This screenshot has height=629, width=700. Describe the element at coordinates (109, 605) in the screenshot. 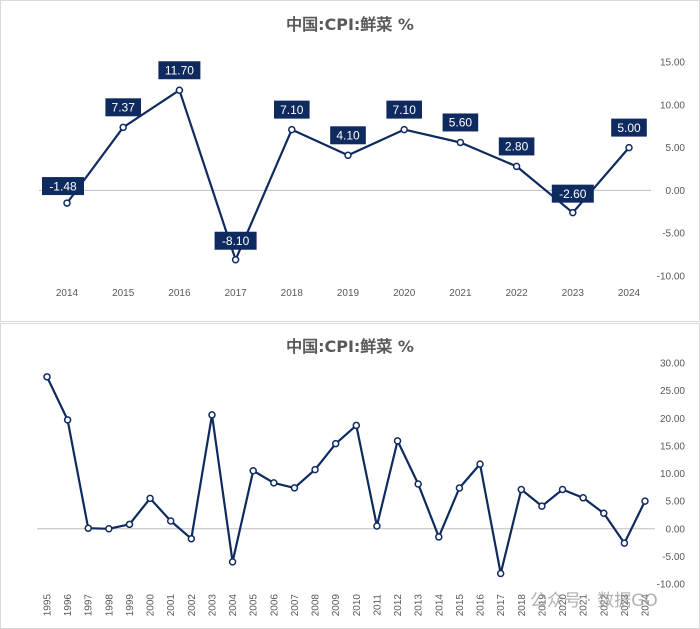

I see `x-tick-label: 1998` at that location.